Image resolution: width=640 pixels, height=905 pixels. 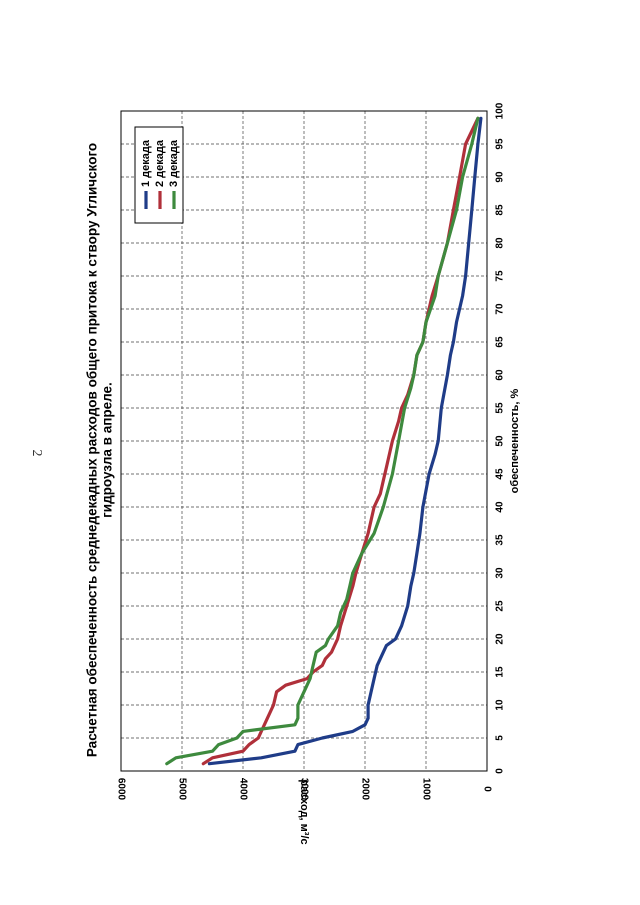 What do you see at coordinates (500, 408) in the screenshot?
I see `probability-tick-label: 55` at bounding box center [500, 408].